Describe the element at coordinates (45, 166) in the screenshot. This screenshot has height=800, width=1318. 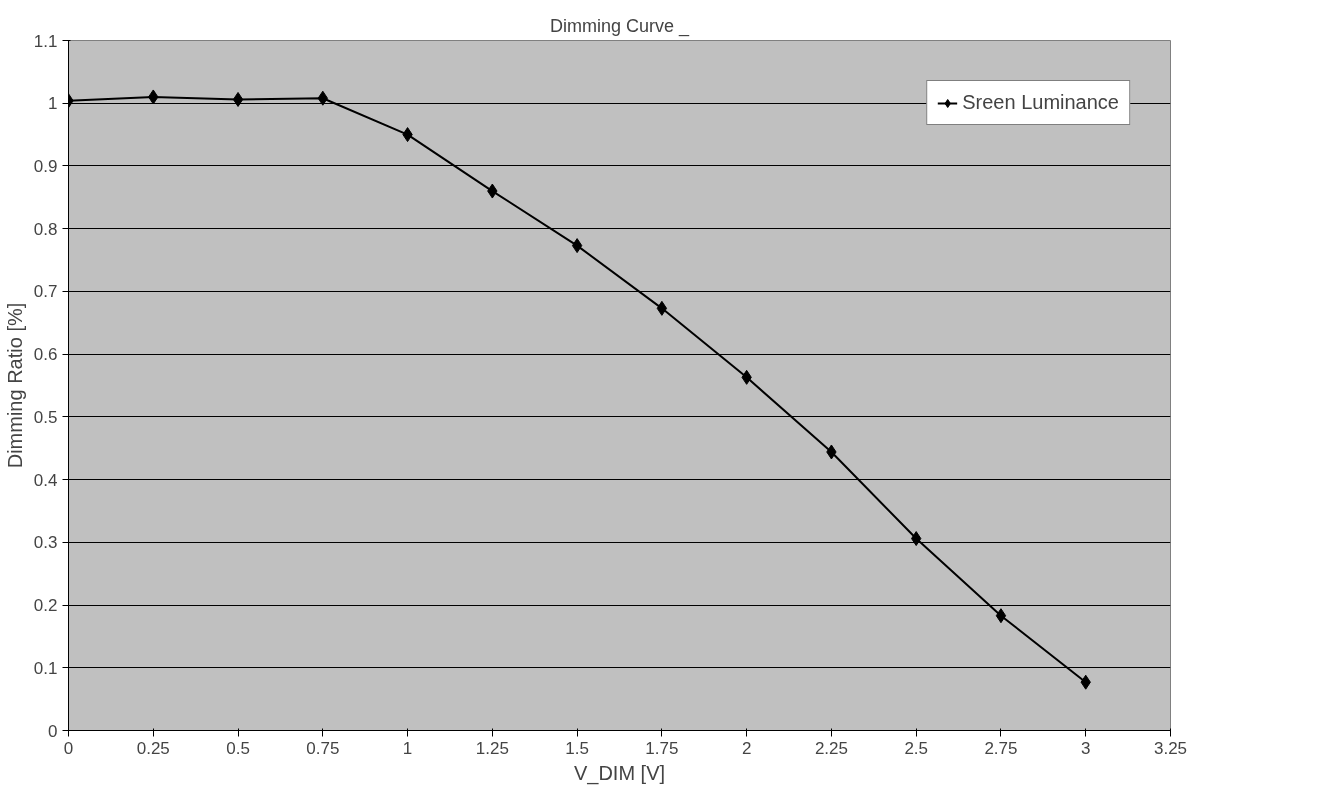
I see `y-tick-label: 0.9` at that location.